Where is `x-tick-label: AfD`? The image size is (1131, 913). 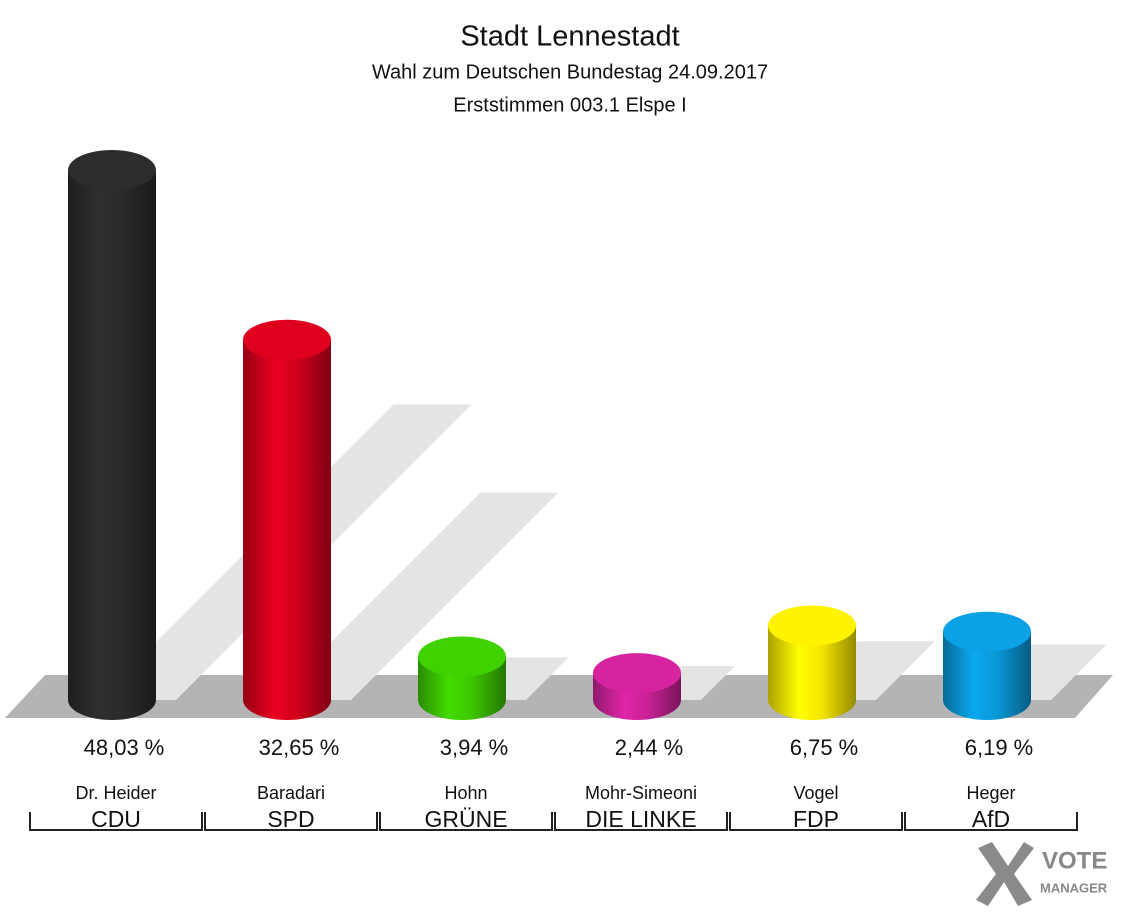
x-tick-label: AfD is located at coordinates (991, 819).